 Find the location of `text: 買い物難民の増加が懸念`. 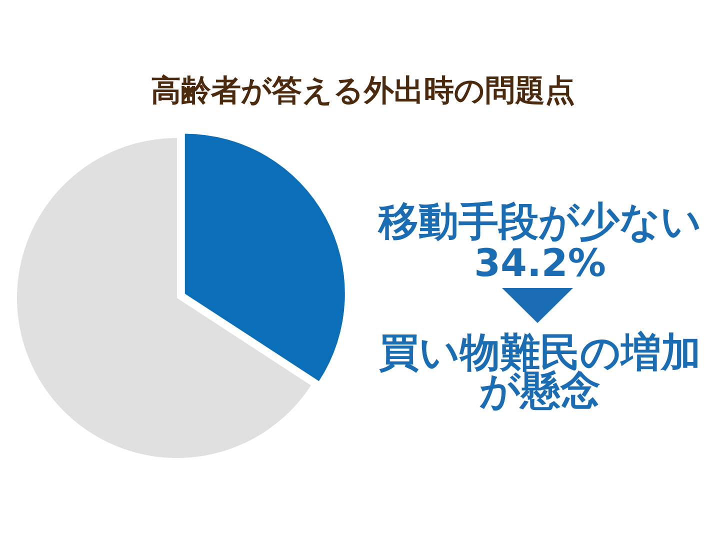

text: 買い物難民の増加が懸念 is located at coordinates (540, 372).